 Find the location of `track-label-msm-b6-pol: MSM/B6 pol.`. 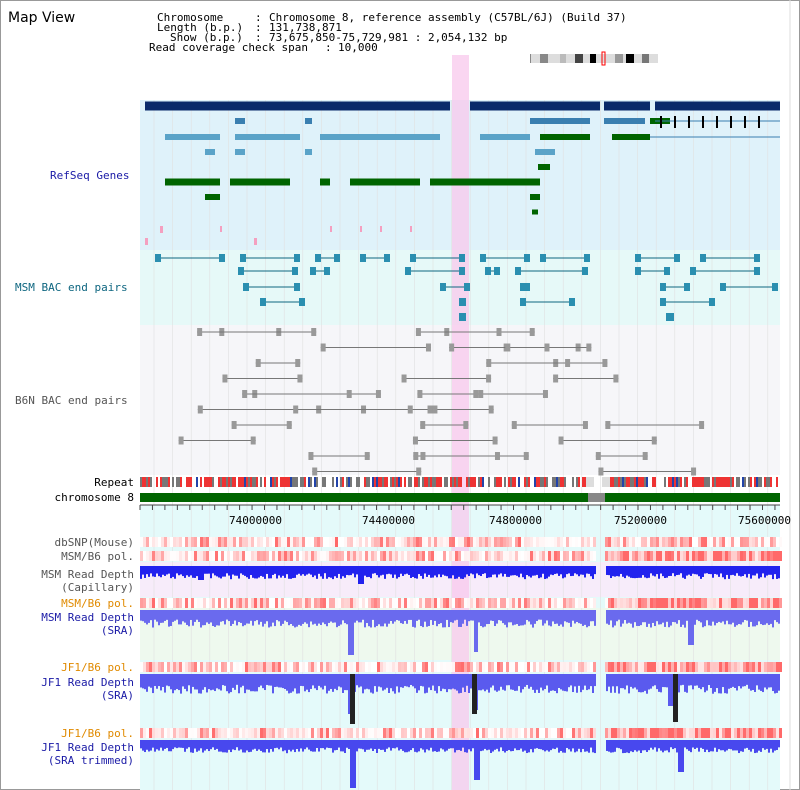

track-label-msm-b6-pol: MSM/B6 pol. is located at coordinates (97, 556).